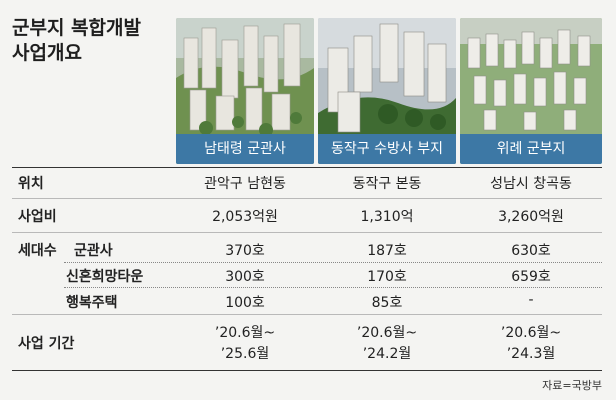 The image size is (616, 400). Describe the element at coordinates (93, 251) in the screenshot. I see `sub-label-military-housing: 군관사` at that location.